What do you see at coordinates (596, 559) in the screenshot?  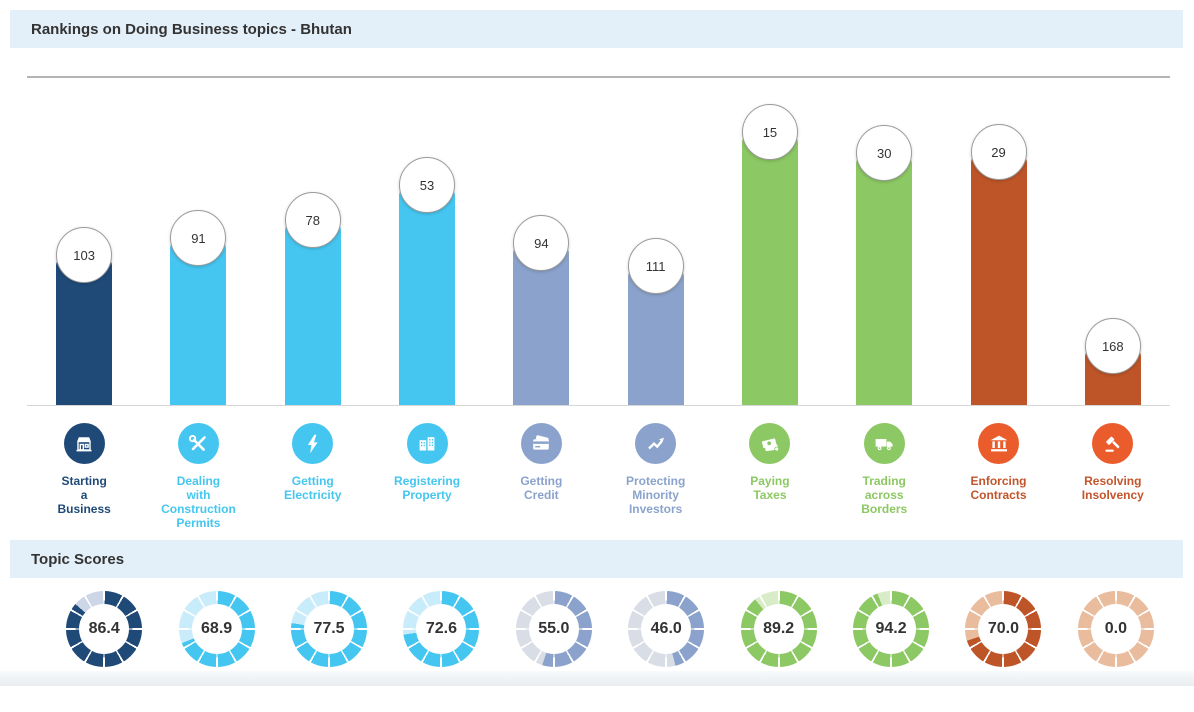 I see `topic-scores-header: Topic Scores` at bounding box center [596, 559].